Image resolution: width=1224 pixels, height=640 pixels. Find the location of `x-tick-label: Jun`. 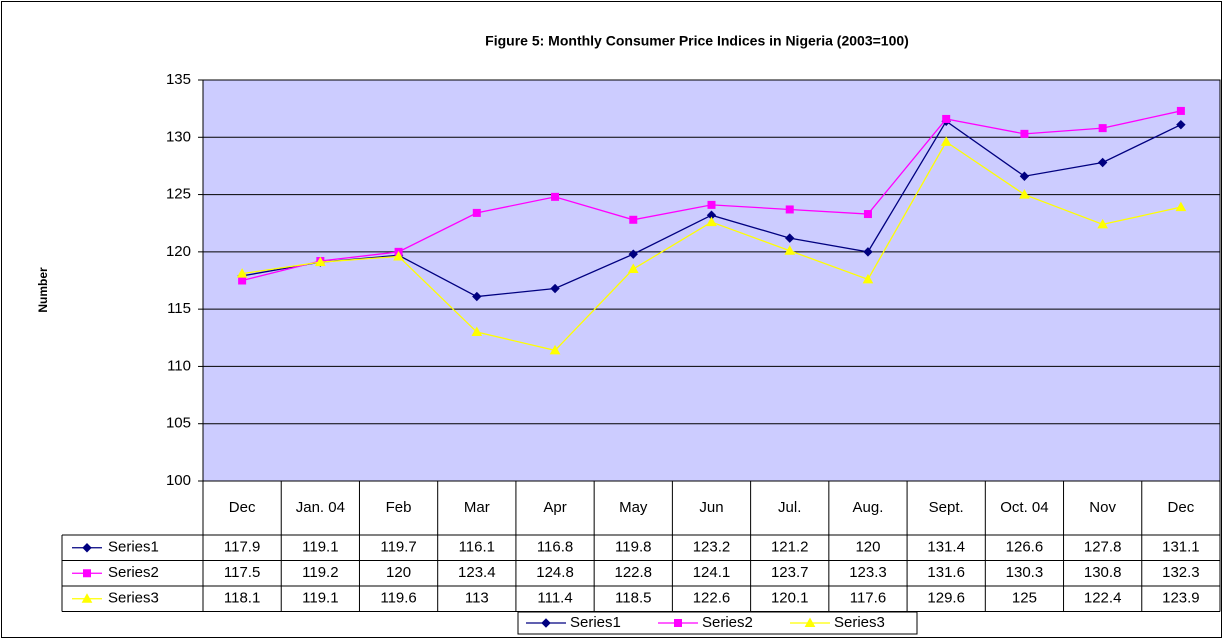

x-tick-label: Jun is located at coordinates (711, 507).